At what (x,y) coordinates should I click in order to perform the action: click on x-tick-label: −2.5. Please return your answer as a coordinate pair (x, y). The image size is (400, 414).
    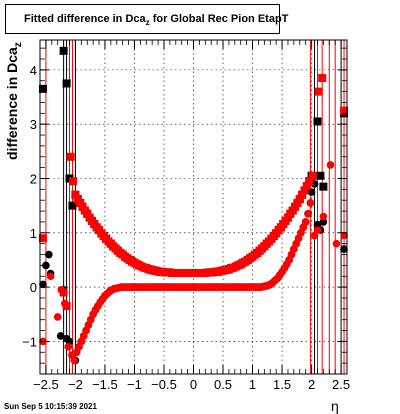
    Looking at the image, I should click on (46, 384).